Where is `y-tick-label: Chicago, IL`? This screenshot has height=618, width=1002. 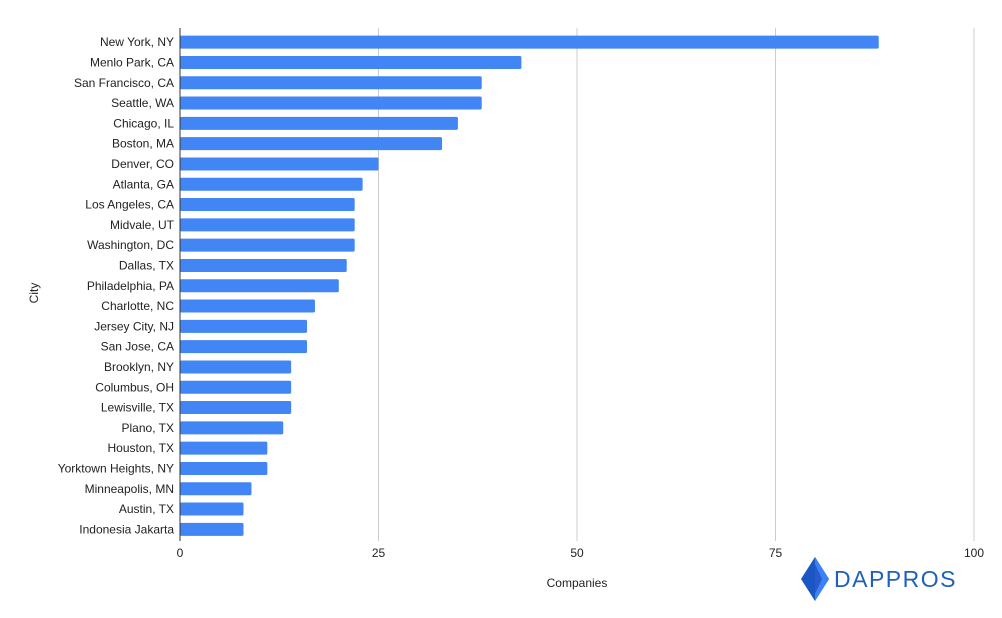
y-tick-label: Chicago, IL is located at coordinates (143, 123).